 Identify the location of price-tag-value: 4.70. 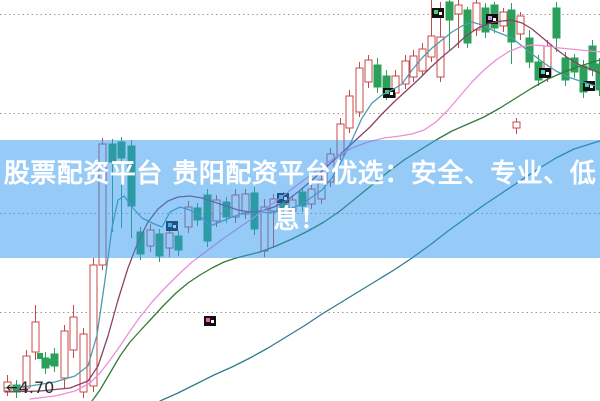
(36, 387).